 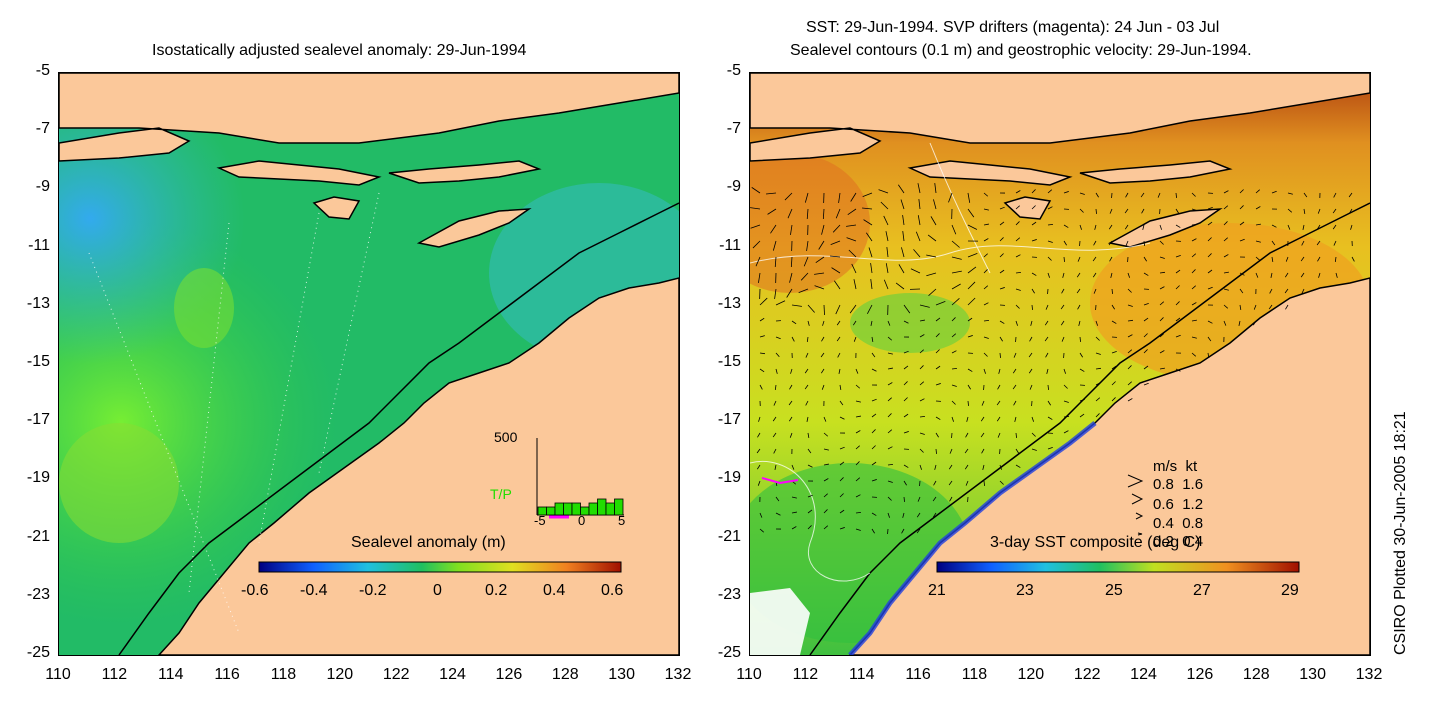 I want to click on inset-ymax-label: 500, so click(x=506, y=437).